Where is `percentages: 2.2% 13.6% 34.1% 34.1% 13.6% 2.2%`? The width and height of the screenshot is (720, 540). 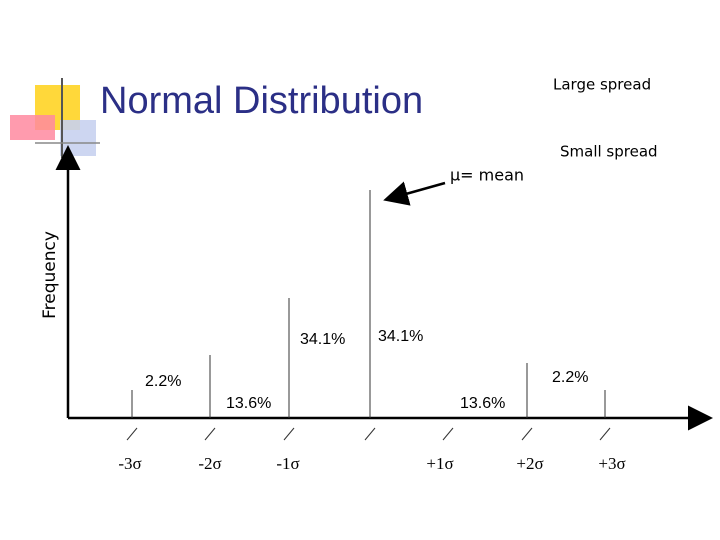 percentages: 2.2% 13.6% 34.1% 34.1% 13.6% 2.2% is located at coordinates (366, 370).